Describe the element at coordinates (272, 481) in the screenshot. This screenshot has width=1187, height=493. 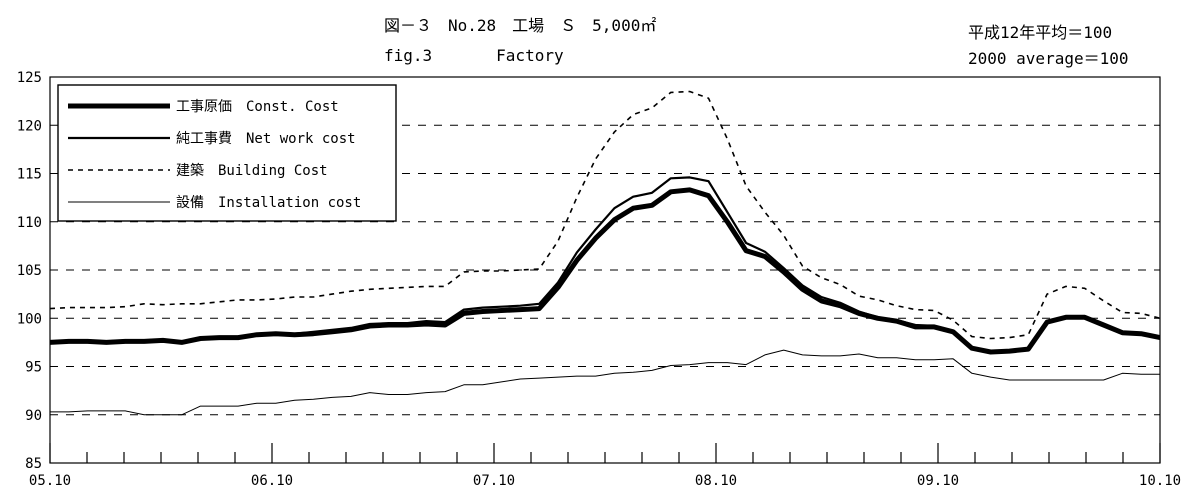
I see `x-tick-label: 06.10` at that location.